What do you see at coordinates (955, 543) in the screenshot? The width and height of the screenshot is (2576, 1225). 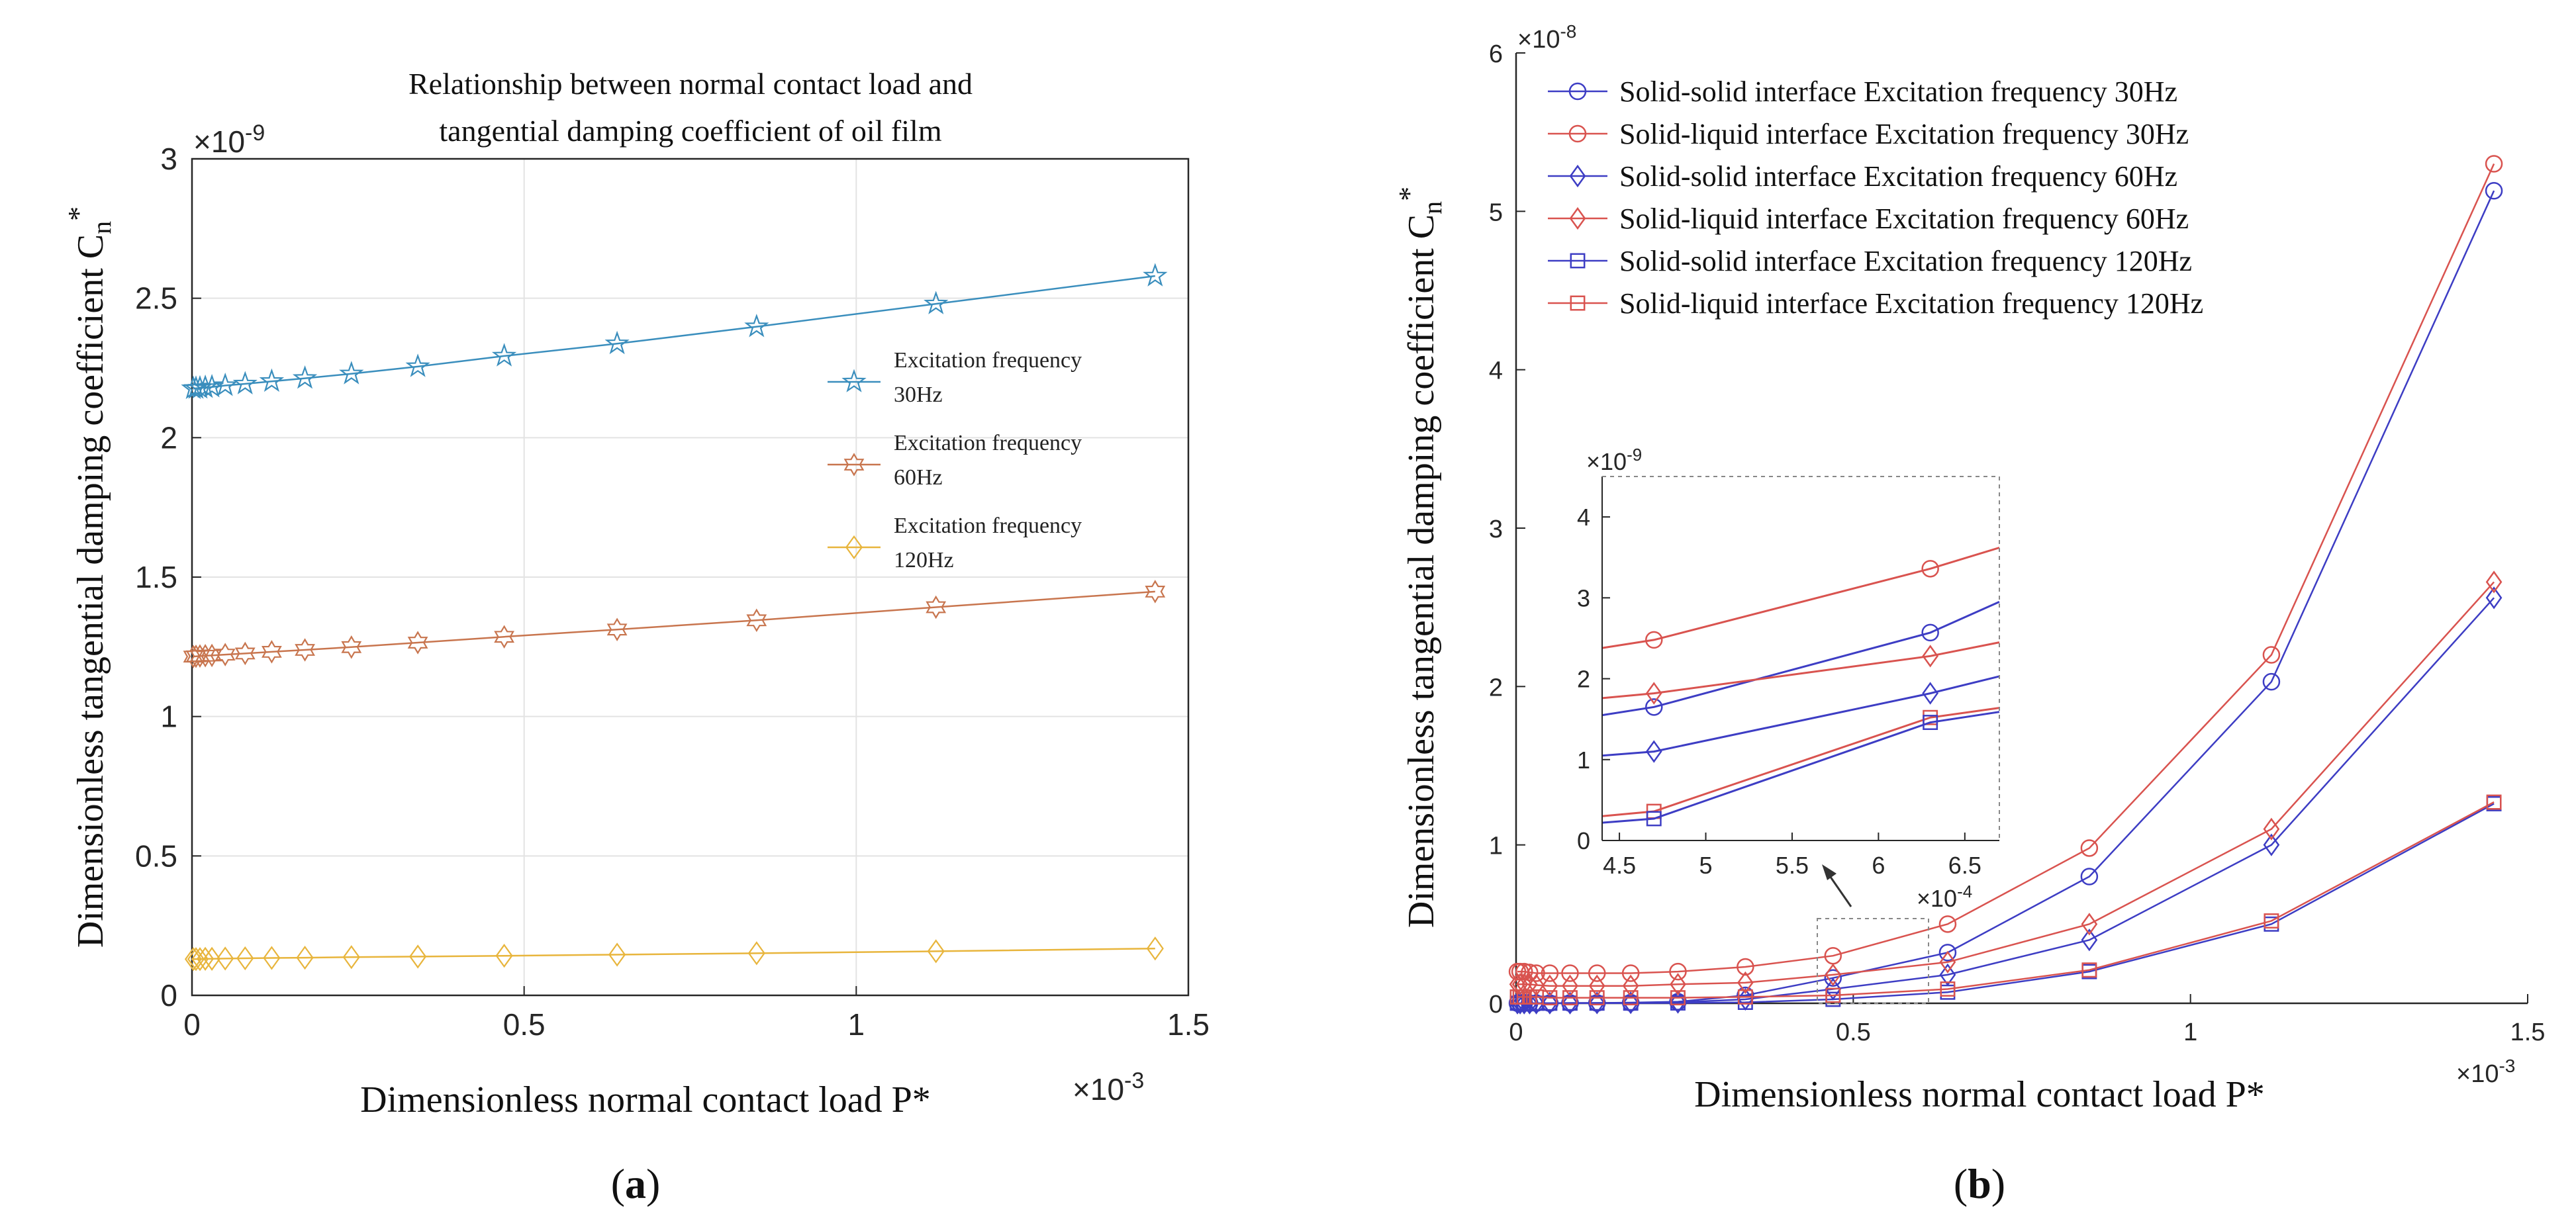 I see `panel-a-legend-entry: Excitation frequency 120Hz` at bounding box center [955, 543].